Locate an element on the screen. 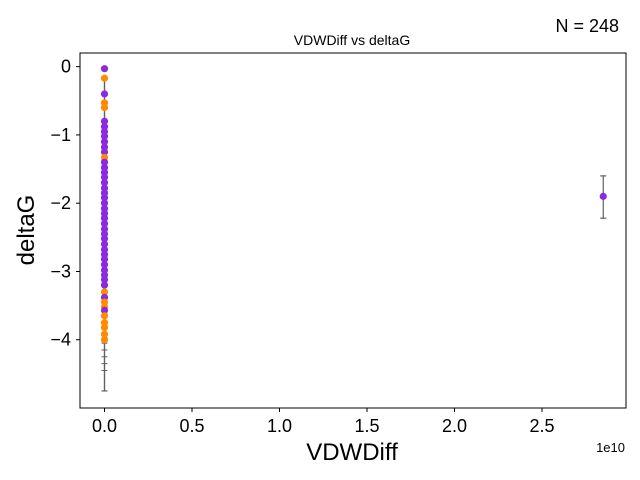 Image resolution: width=640 pixels, height=480 pixels. sample-count-annotation: N = 248 is located at coordinates (587, 26).